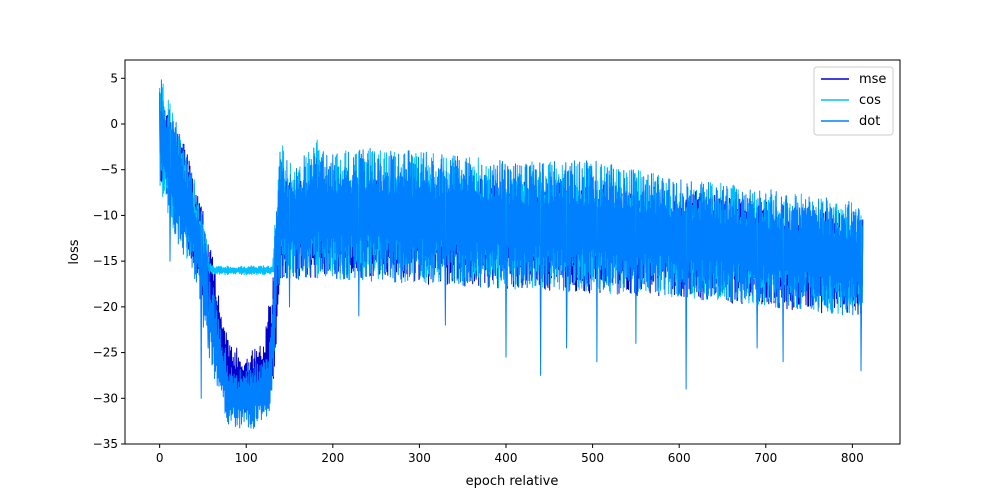  What do you see at coordinates (105, 261) in the screenshot?
I see `y-tick-label: −15` at bounding box center [105, 261].